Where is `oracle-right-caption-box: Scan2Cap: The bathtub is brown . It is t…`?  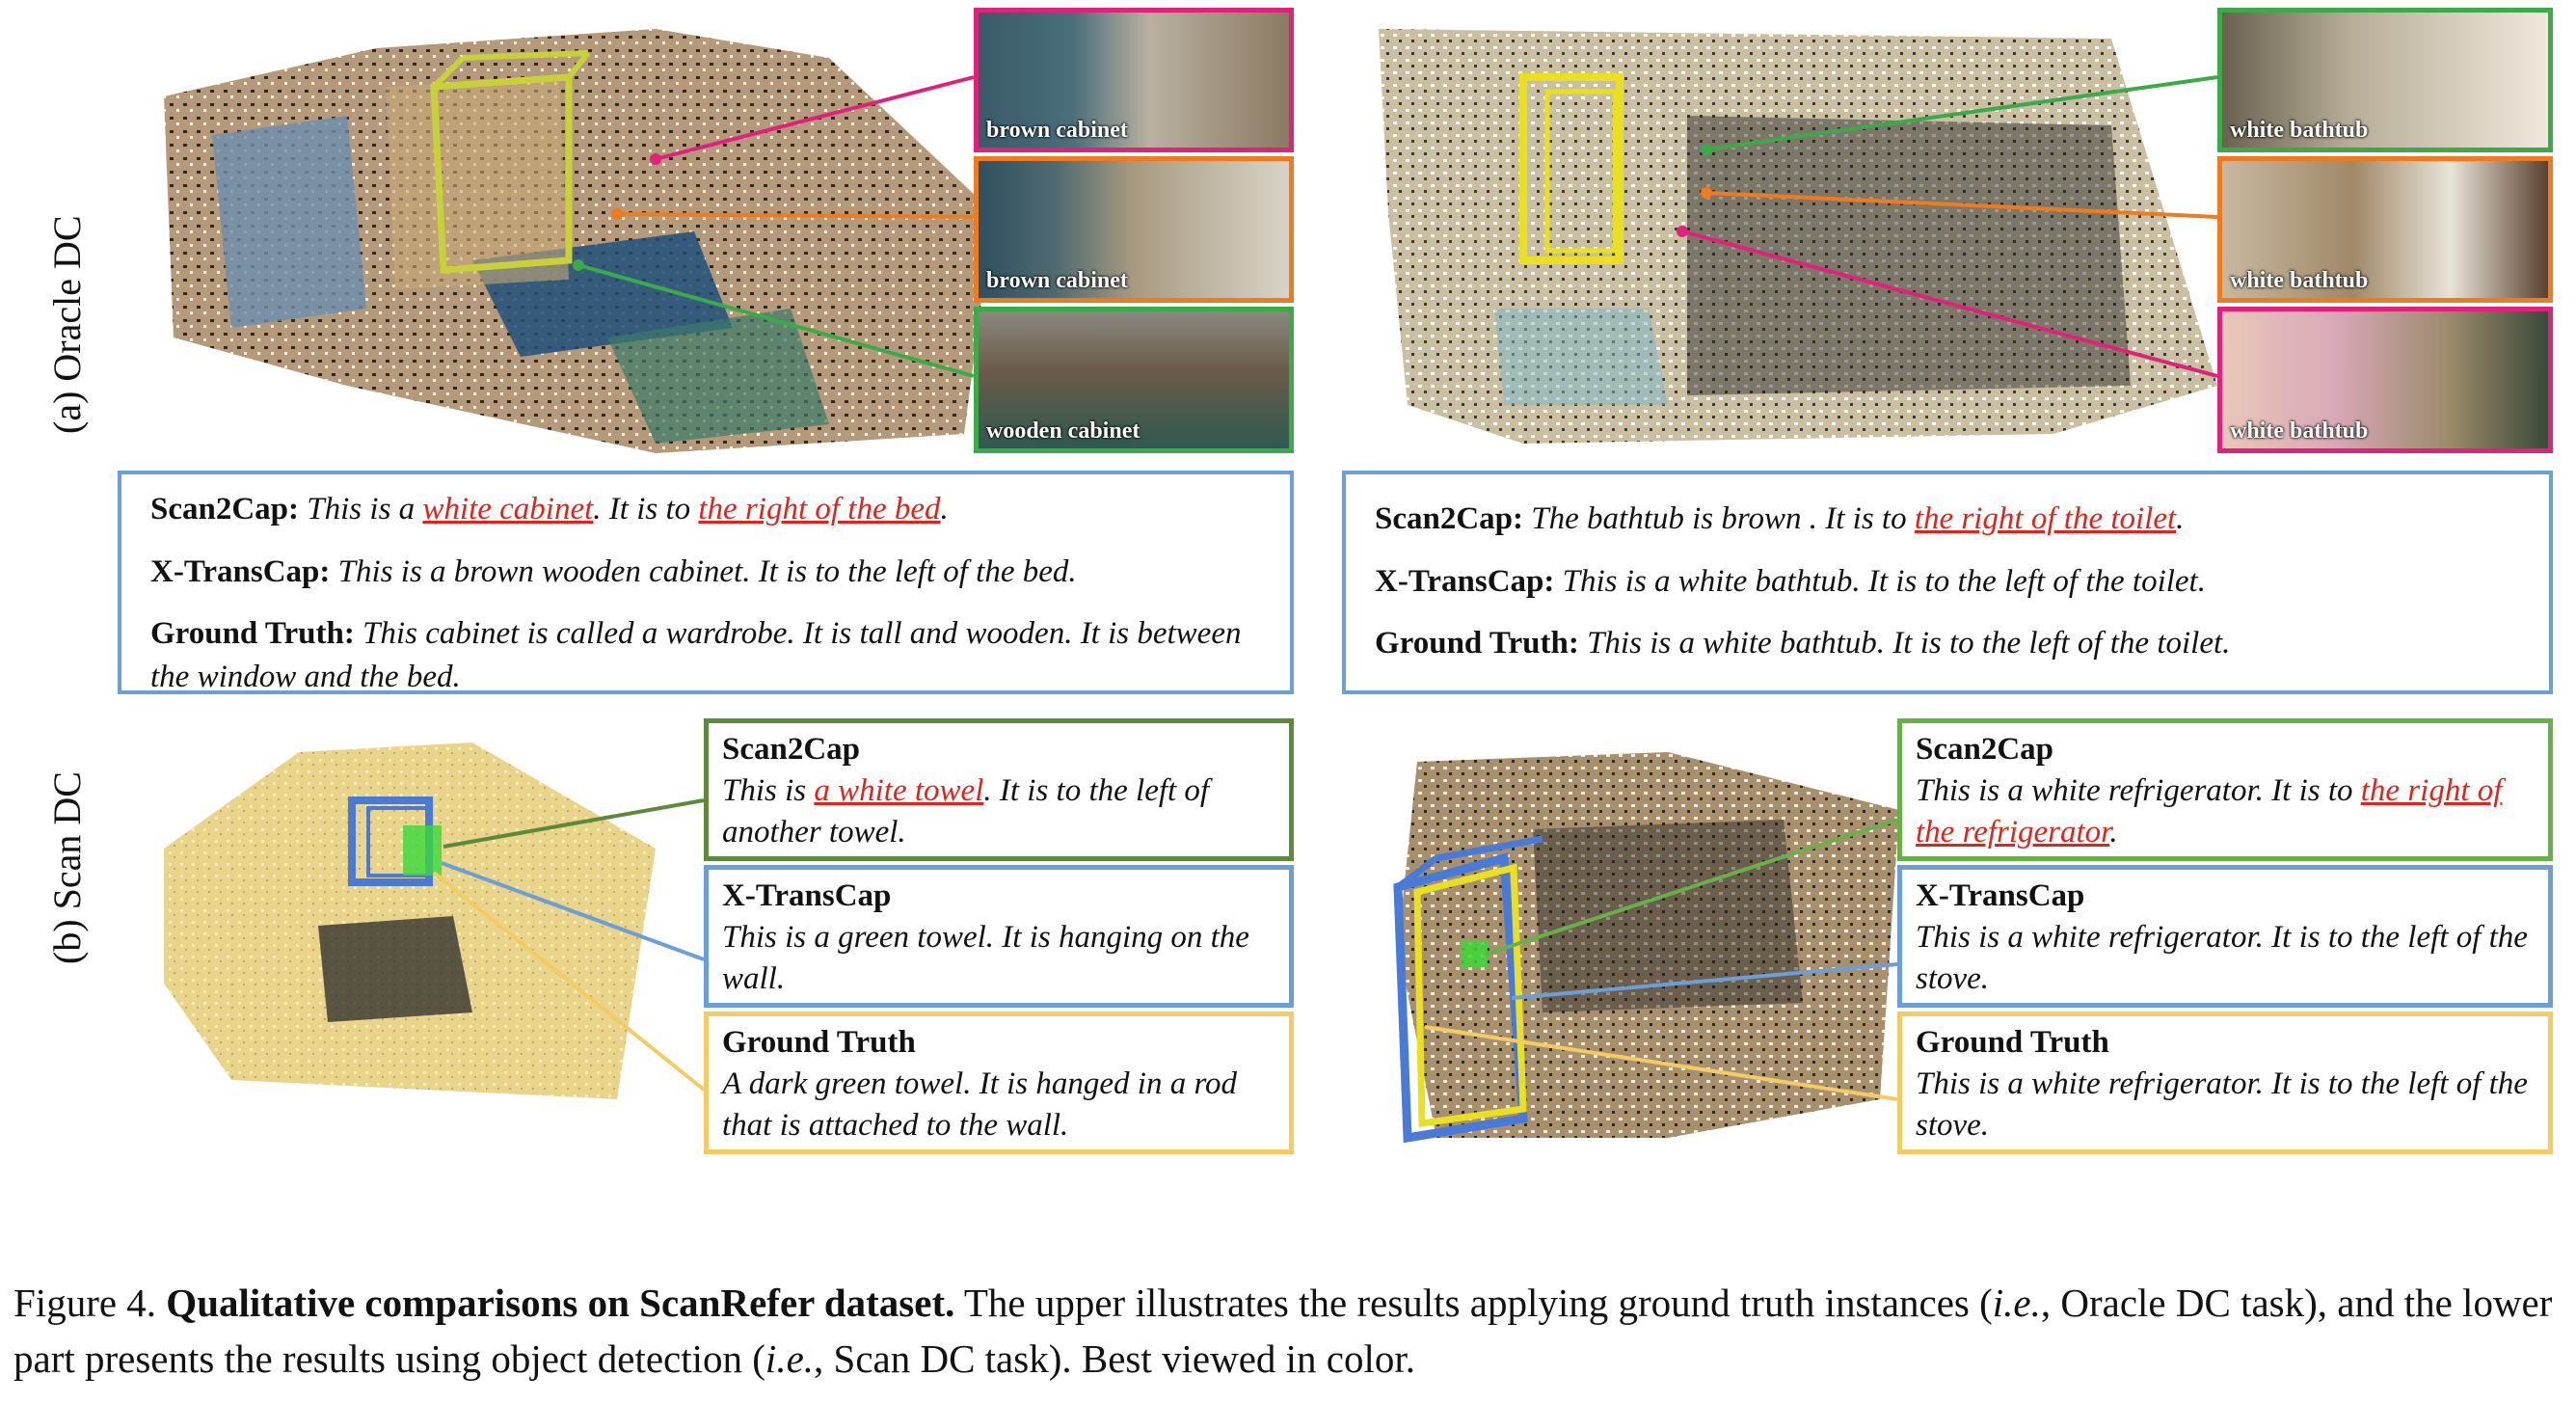
oracle-right-caption-box: Scan2Cap: The bathtub is brown . It is t… is located at coordinates (1948, 583).